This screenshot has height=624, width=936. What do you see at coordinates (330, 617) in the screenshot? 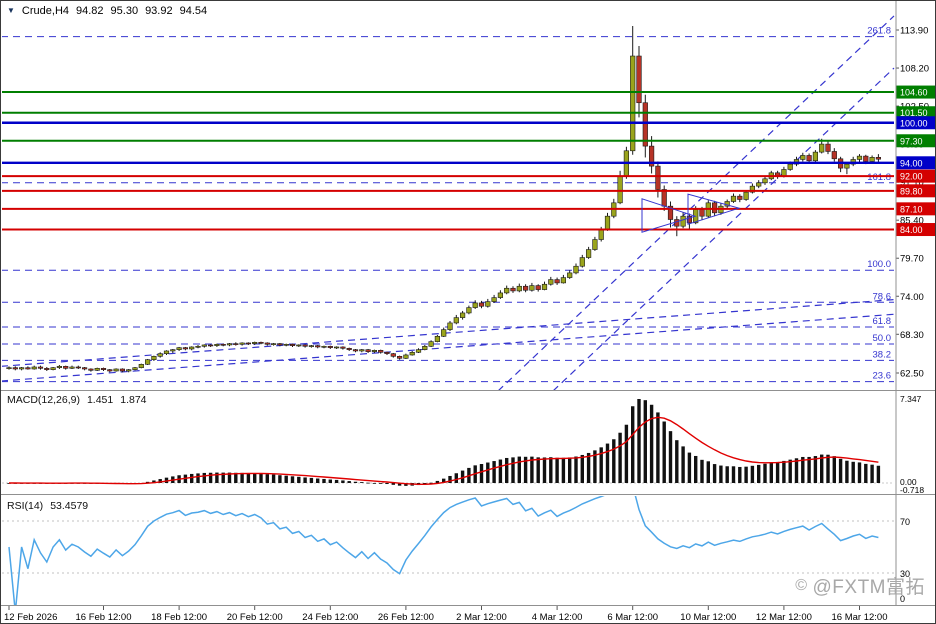
I see `time-axis-label: 24 Feb 12:00` at bounding box center [330, 617].